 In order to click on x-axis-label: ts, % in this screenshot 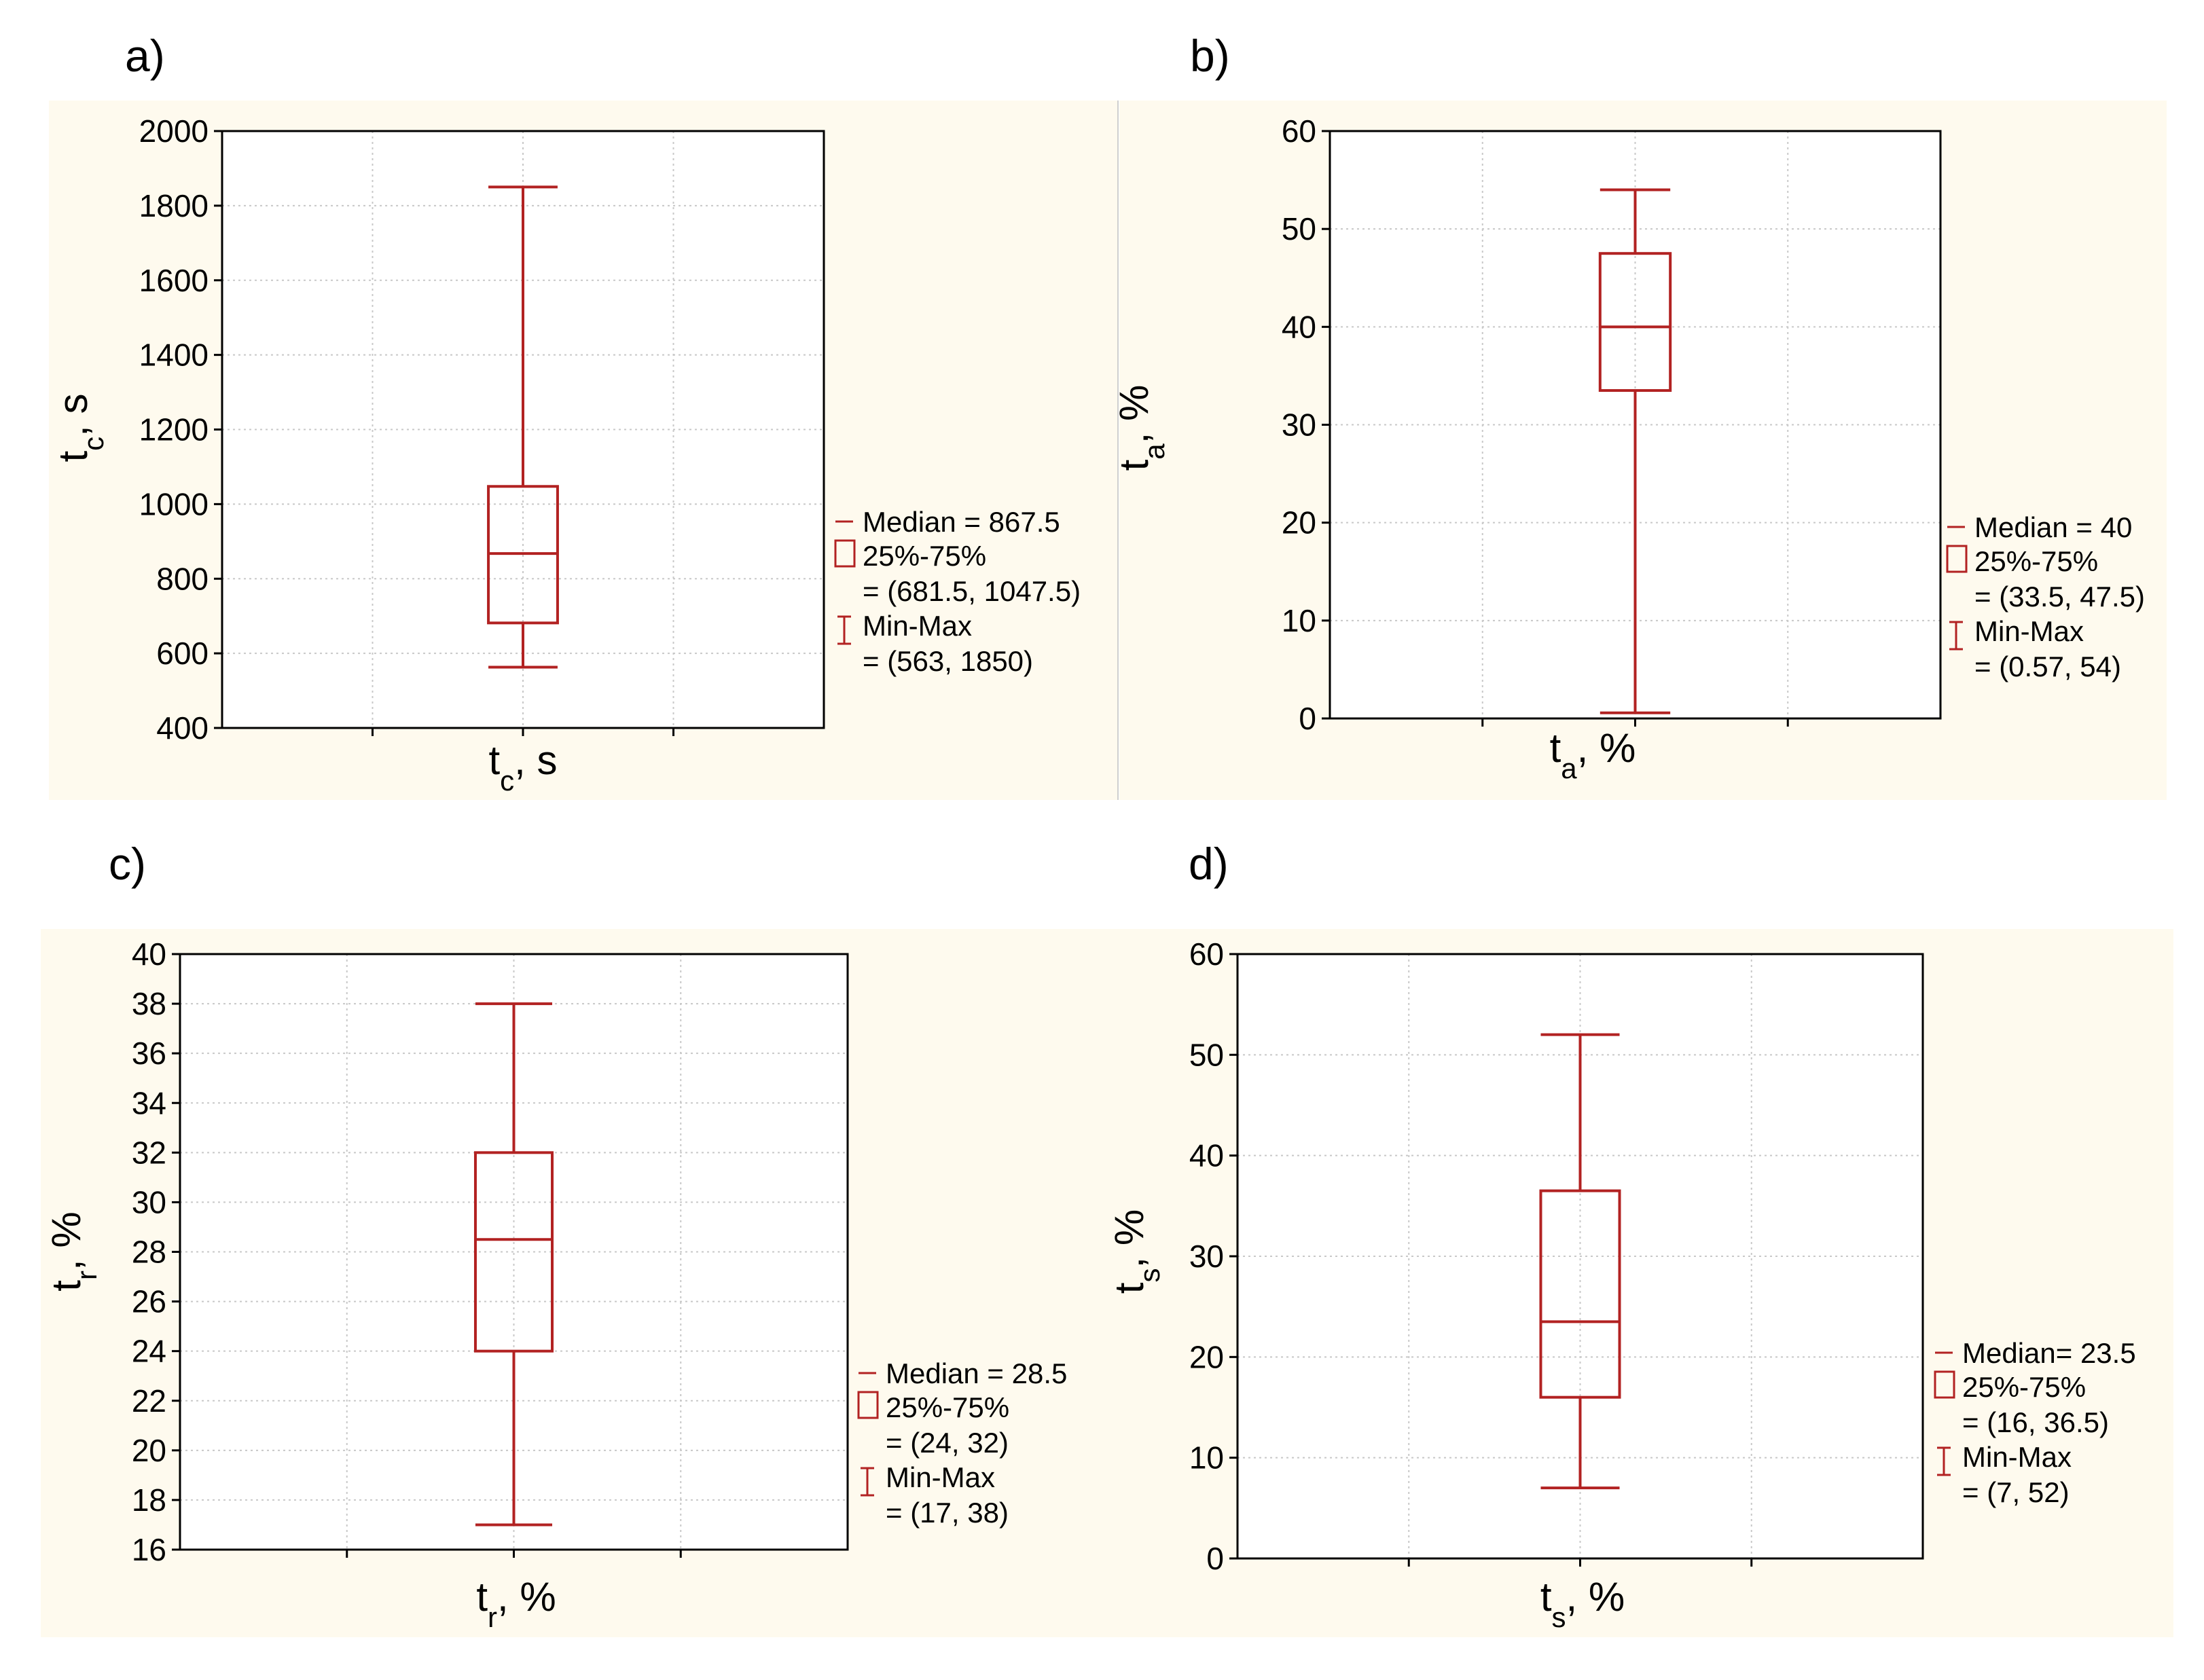, I will do `click(1583, 1603)`.